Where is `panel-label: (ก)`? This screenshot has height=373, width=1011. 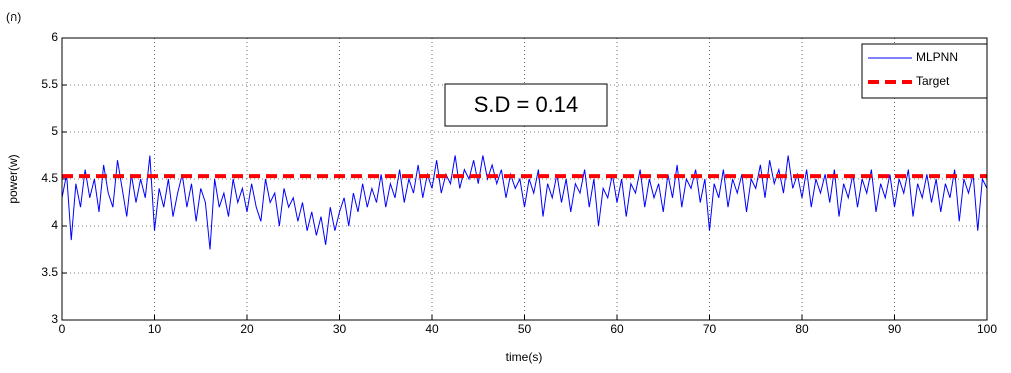 panel-label: (ก) is located at coordinates (13, 17).